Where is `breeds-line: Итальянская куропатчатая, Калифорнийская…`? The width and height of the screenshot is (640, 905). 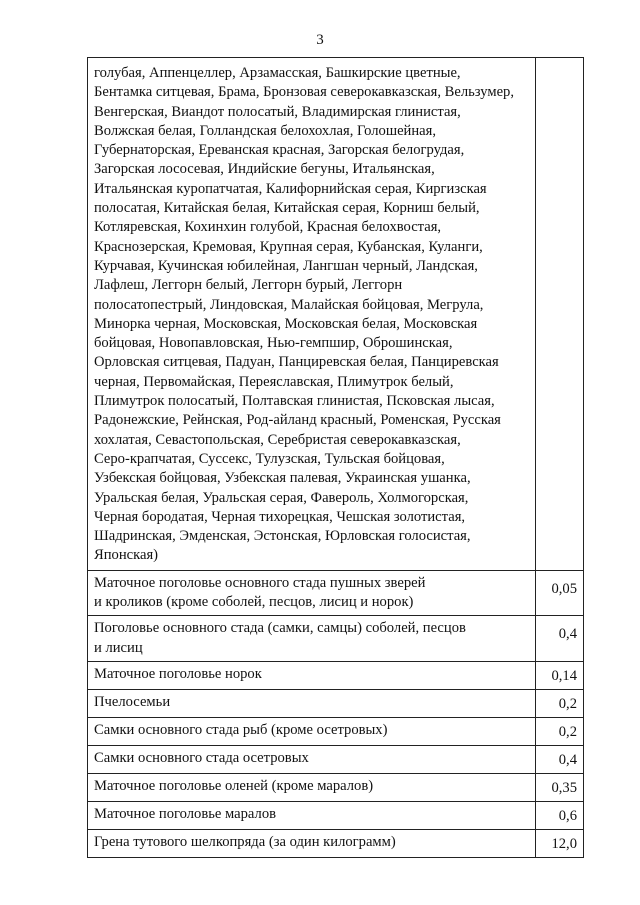
breeds-line: Итальянская куропатчатая, Калифорнийская… is located at coordinates (290, 188).